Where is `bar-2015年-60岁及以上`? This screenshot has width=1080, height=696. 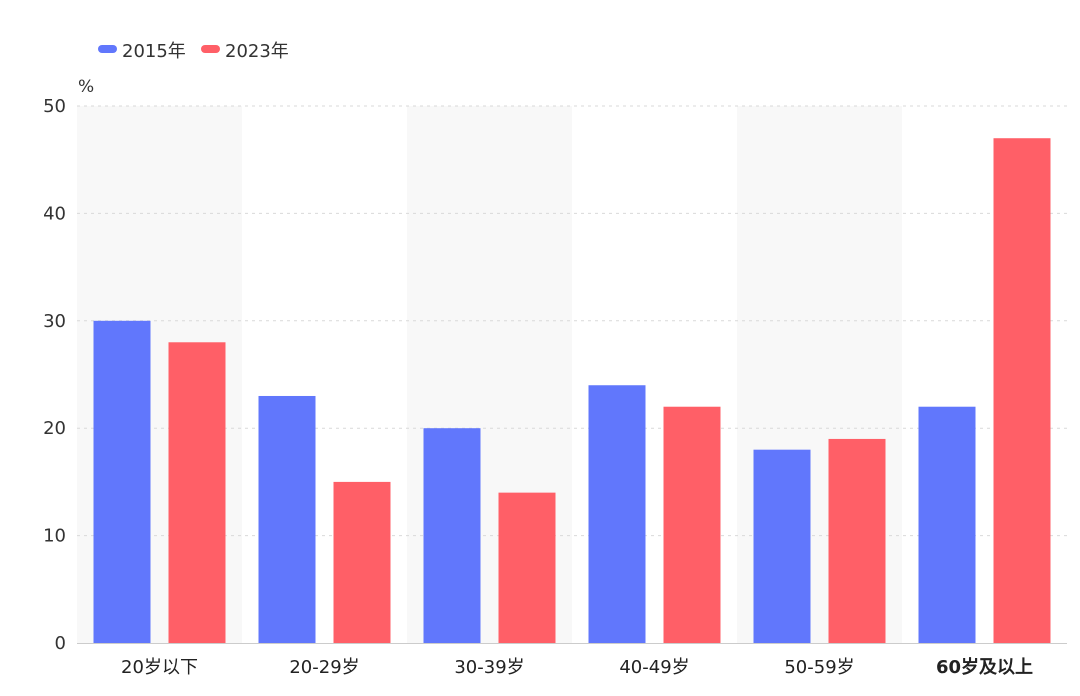 bar-2015年-60岁及以上 is located at coordinates (947, 524).